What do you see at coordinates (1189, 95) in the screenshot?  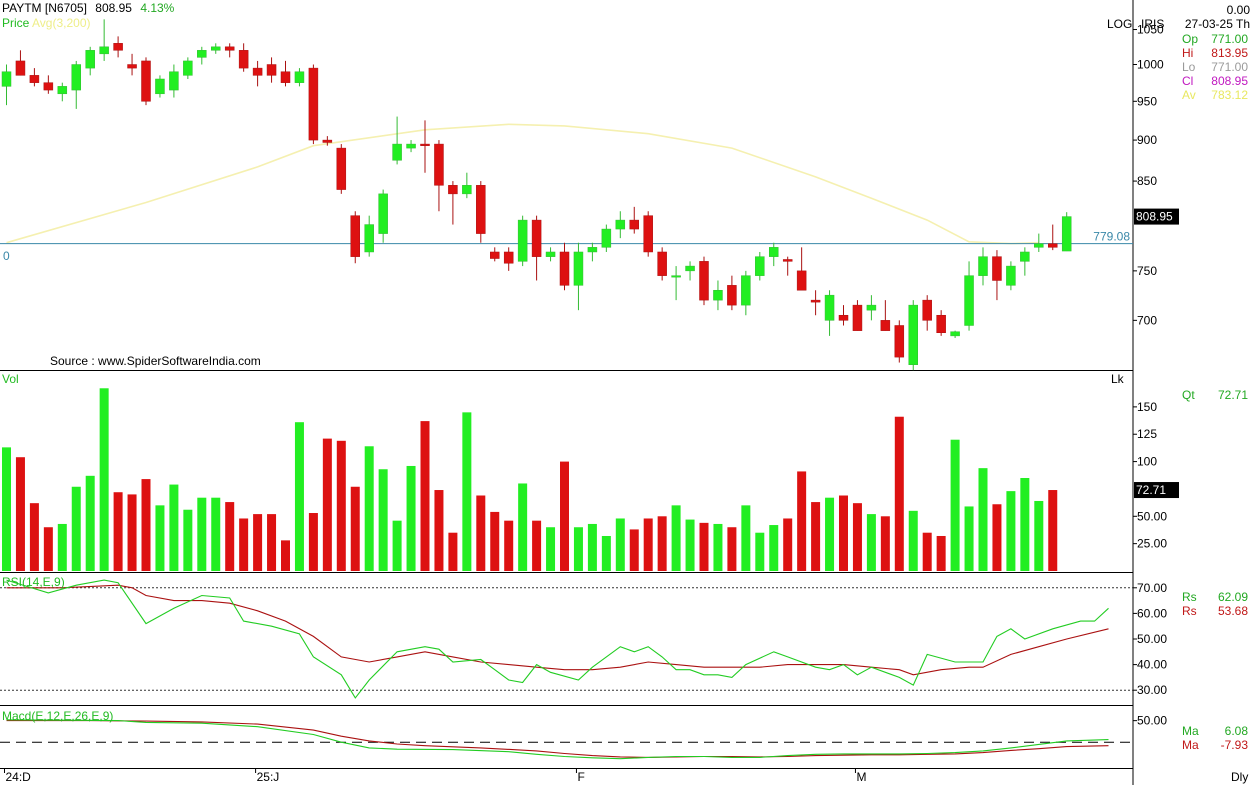 I see `avg-row-label: Av` at bounding box center [1189, 95].